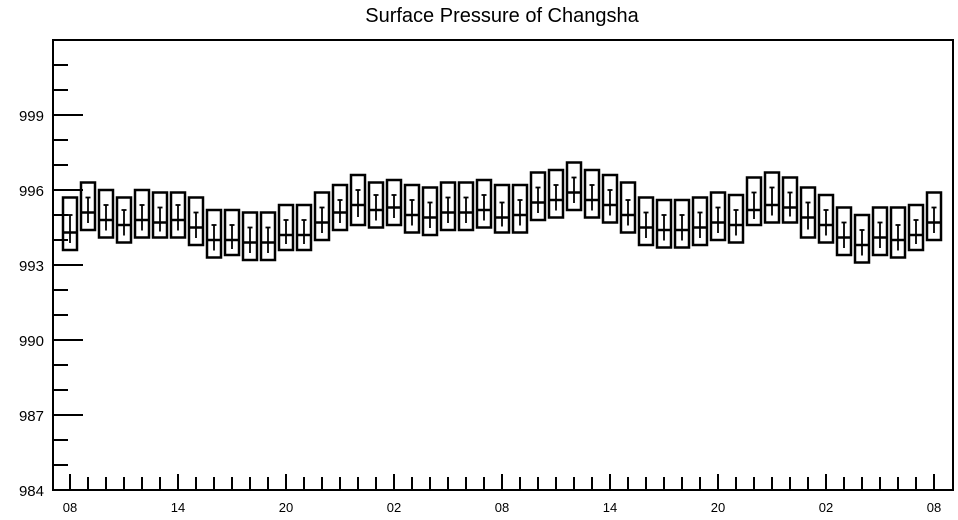 Image resolution: width=958 pixels, height=520 pixels. I want to click on chart-title: Surface Pressure of Changsha, so click(502, 16).